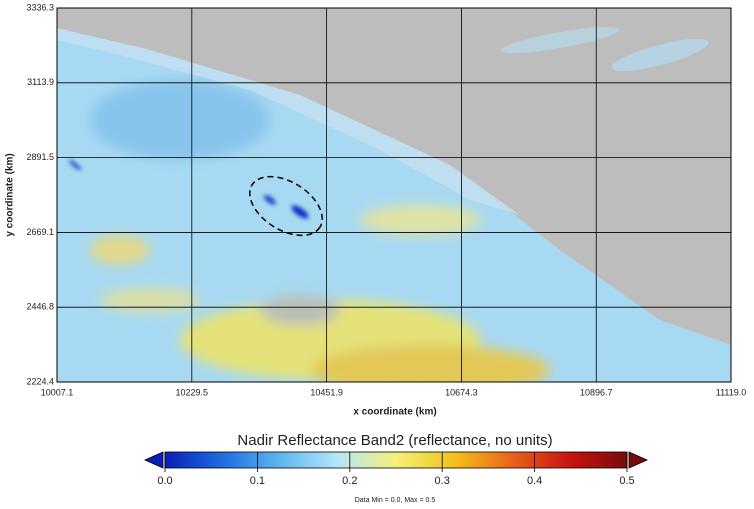 Image resolution: width=754 pixels, height=509 pixels. What do you see at coordinates (286, 206) in the screenshot?
I see `annotation-ellipse` at bounding box center [286, 206].